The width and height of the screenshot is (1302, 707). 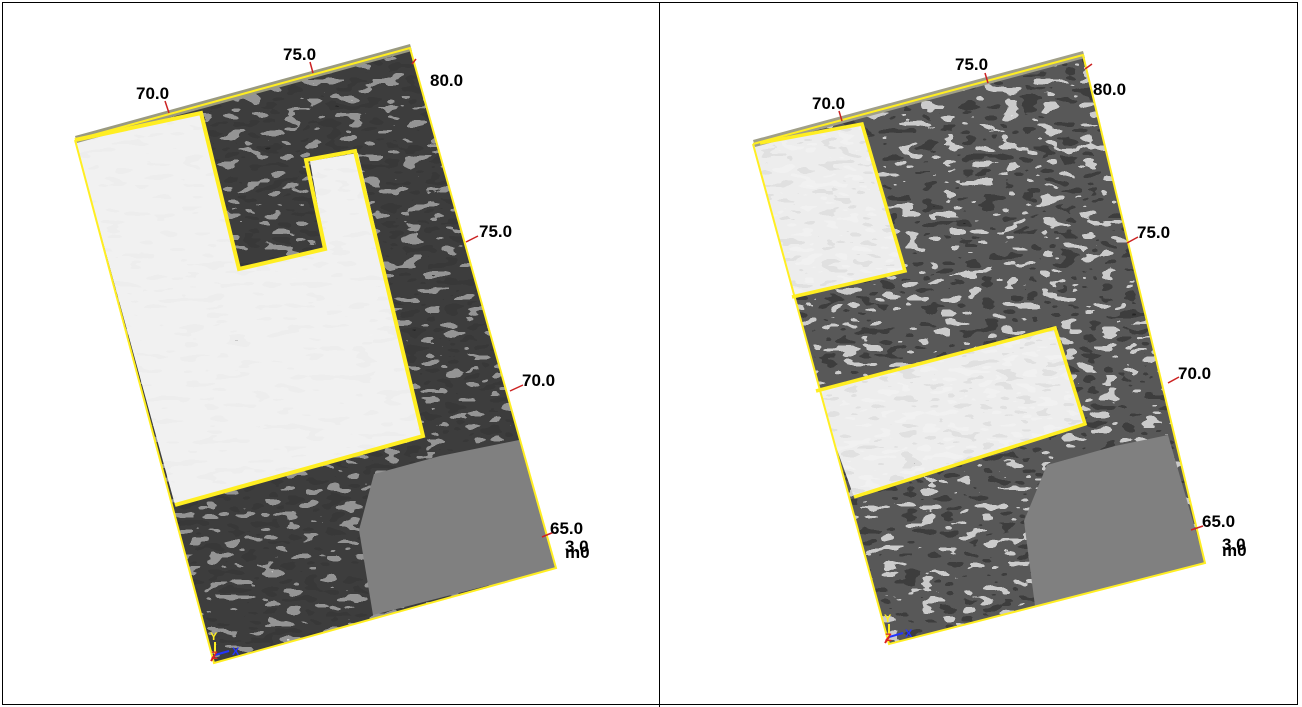 I want to click on panel-divider, so click(x=659, y=354).